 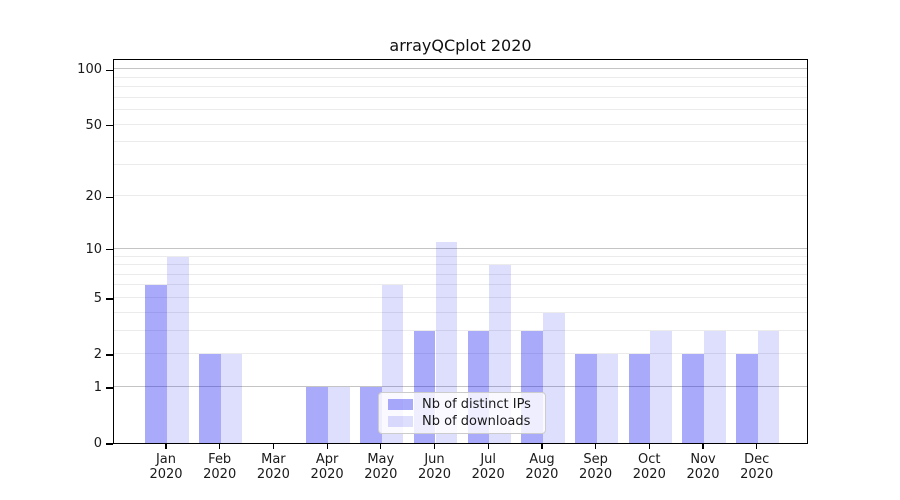 I want to click on x-tick-label: Jun 2020, so click(x=434, y=467).